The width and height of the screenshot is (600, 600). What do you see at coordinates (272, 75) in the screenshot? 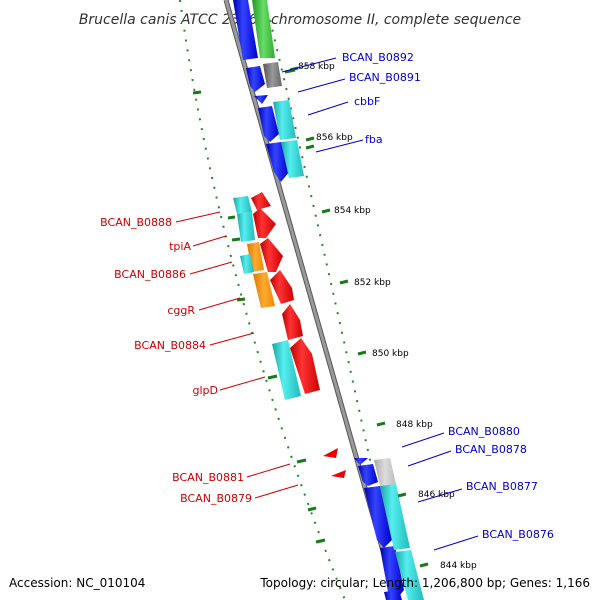
I see `cog-gray-block` at bounding box center [272, 75].